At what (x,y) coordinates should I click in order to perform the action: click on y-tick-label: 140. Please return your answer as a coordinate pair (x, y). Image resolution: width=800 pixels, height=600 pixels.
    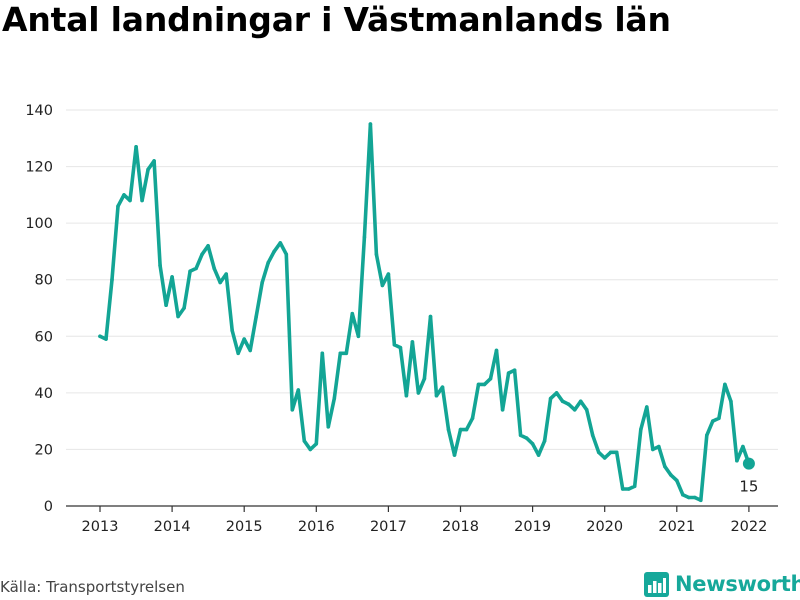
    Looking at the image, I should click on (39, 111).